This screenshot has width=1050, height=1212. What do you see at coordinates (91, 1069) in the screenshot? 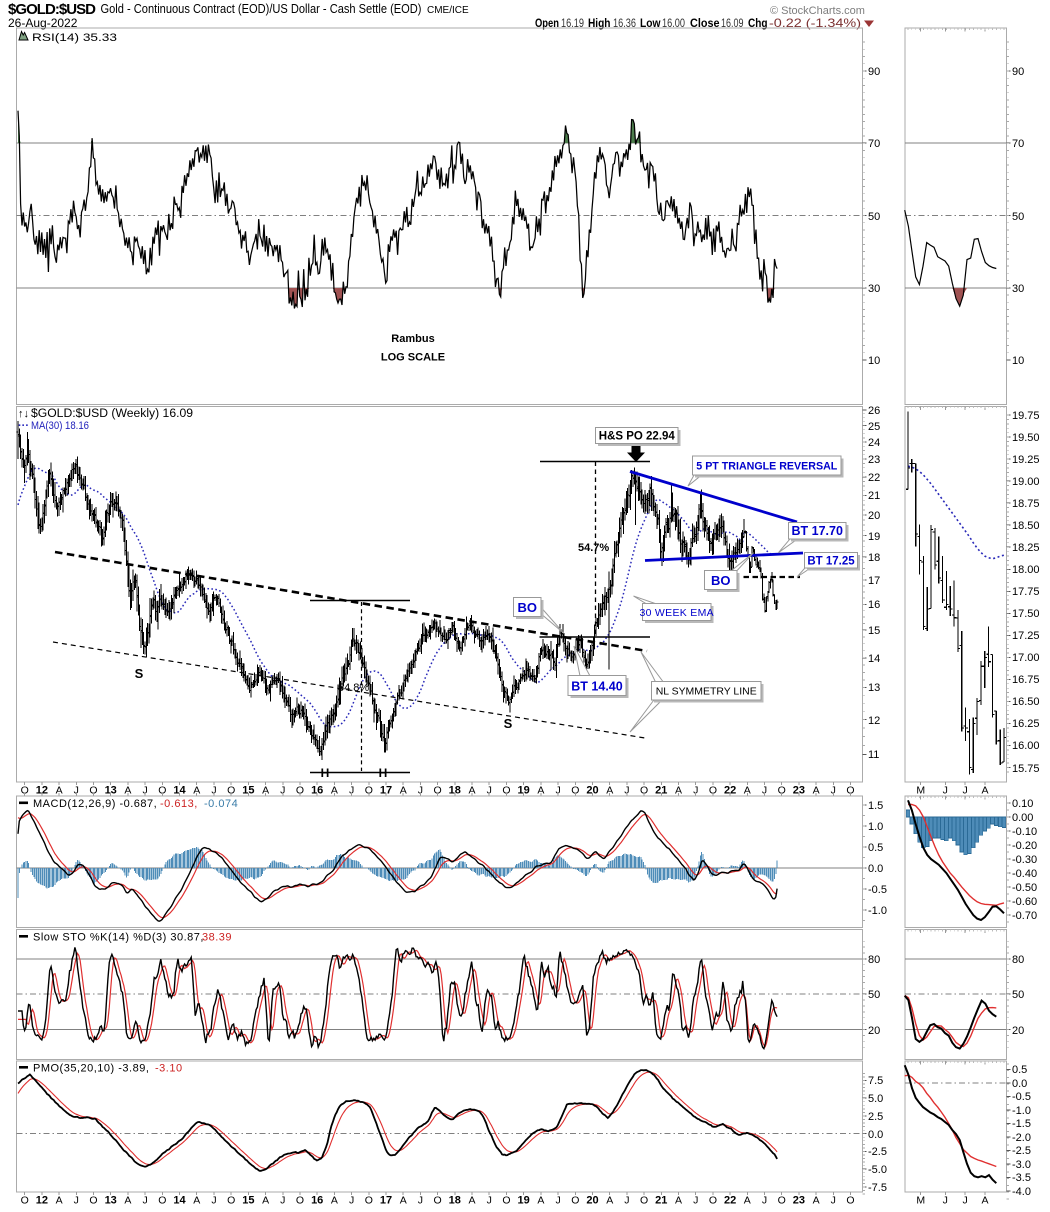
I see `svg-text: PMO(35,20,10) -3.89,` at bounding box center [91, 1069].